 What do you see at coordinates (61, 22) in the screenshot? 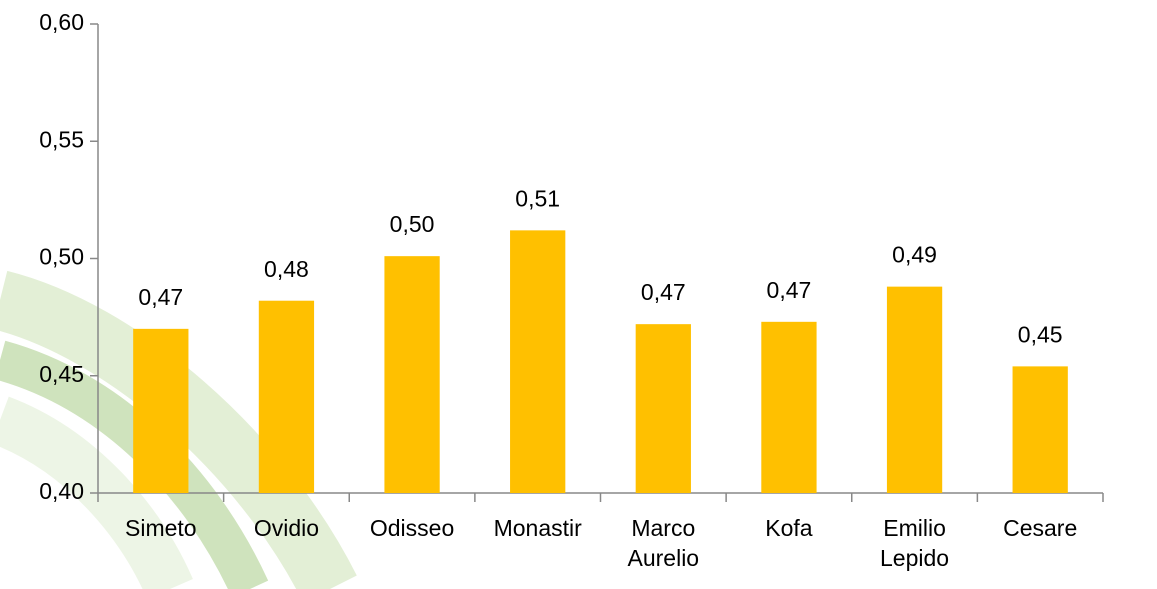
I see `y-tick-label: 0,60` at bounding box center [61, 22].